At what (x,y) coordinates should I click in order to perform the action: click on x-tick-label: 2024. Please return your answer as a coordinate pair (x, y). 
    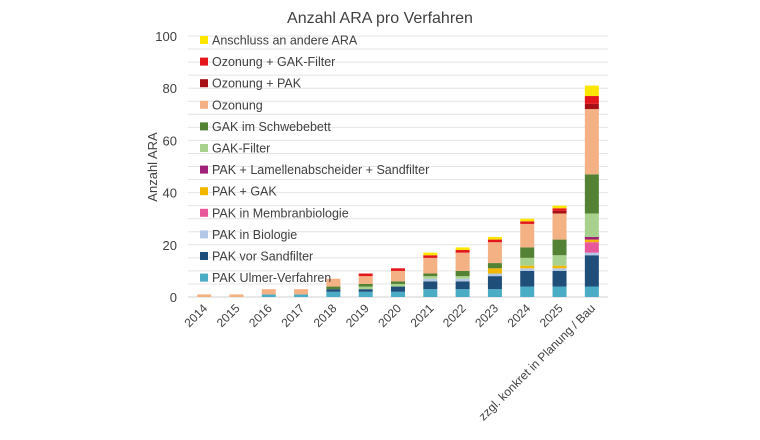
    Looking at the image, I should click on (519, 315).